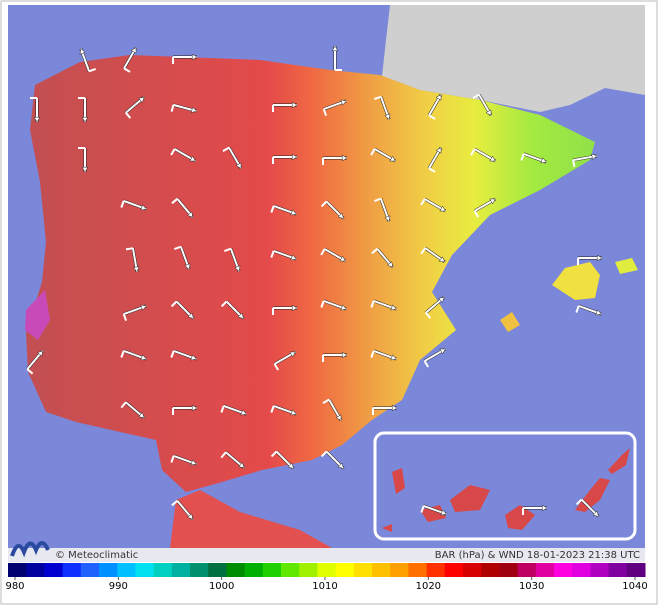 This screenshot has width=658, height=605. What do you see at coordinates (37, 315) in the screenshot?
I see `lisbon-high` at bounding box center [37, 315].